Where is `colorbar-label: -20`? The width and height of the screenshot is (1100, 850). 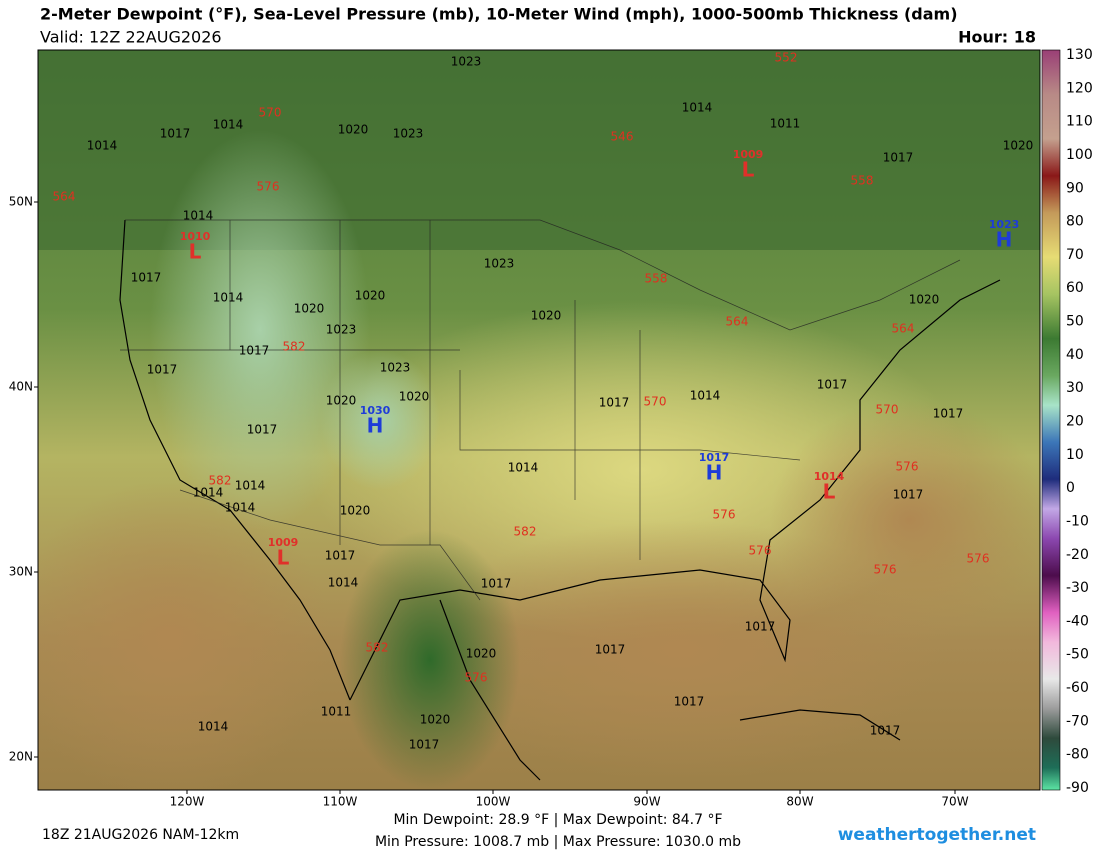
colorbar-label: -20 is located at coordinates (1077, 555).